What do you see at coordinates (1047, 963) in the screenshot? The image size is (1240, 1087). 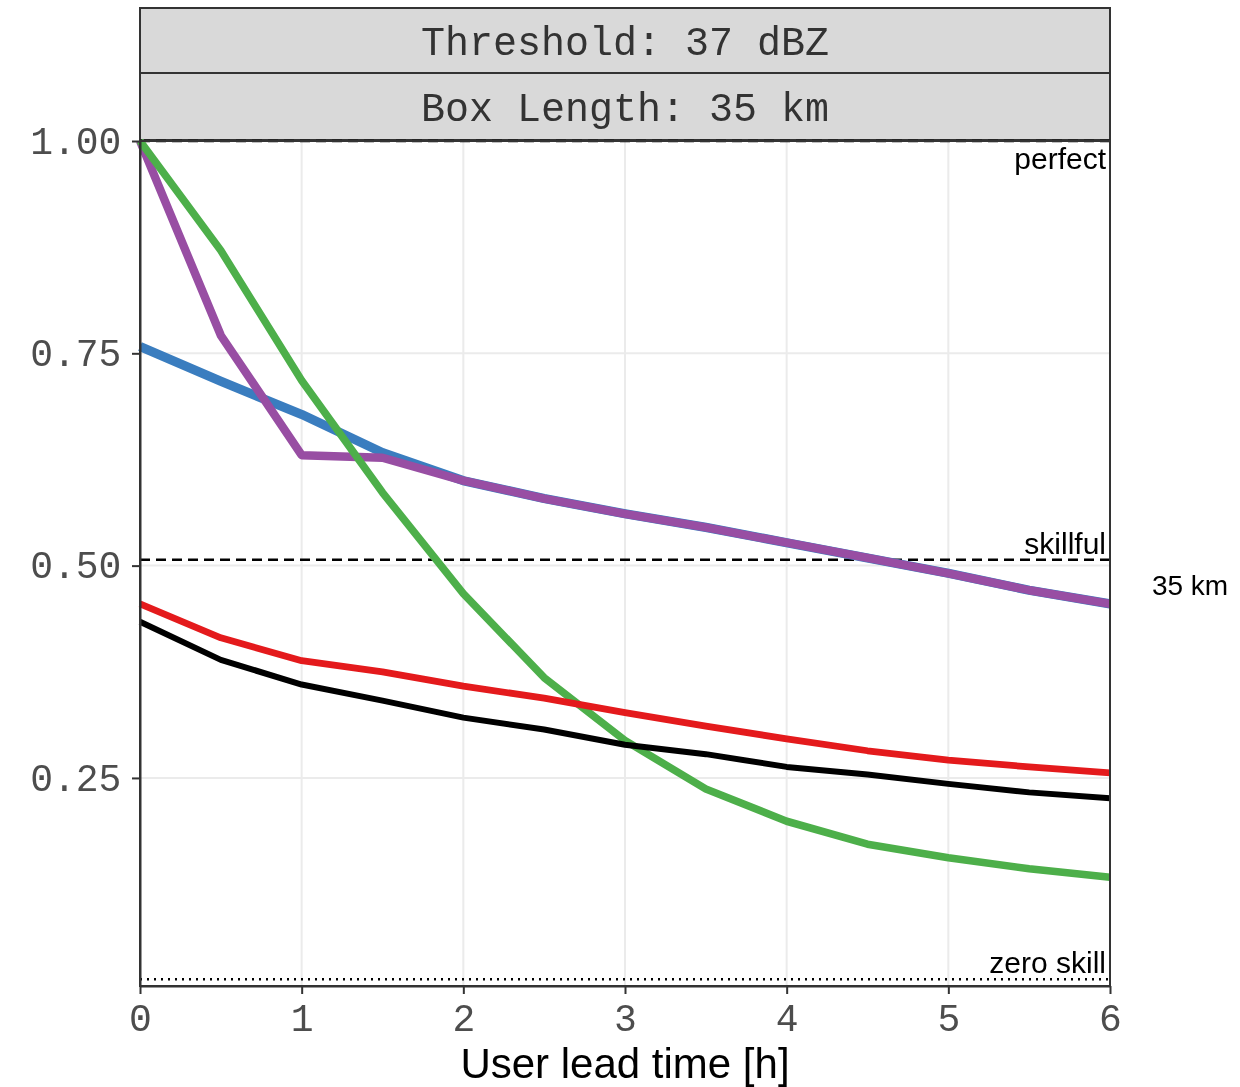 I see `ref-line-label: zero skill` at bounding box center [1047, 963].